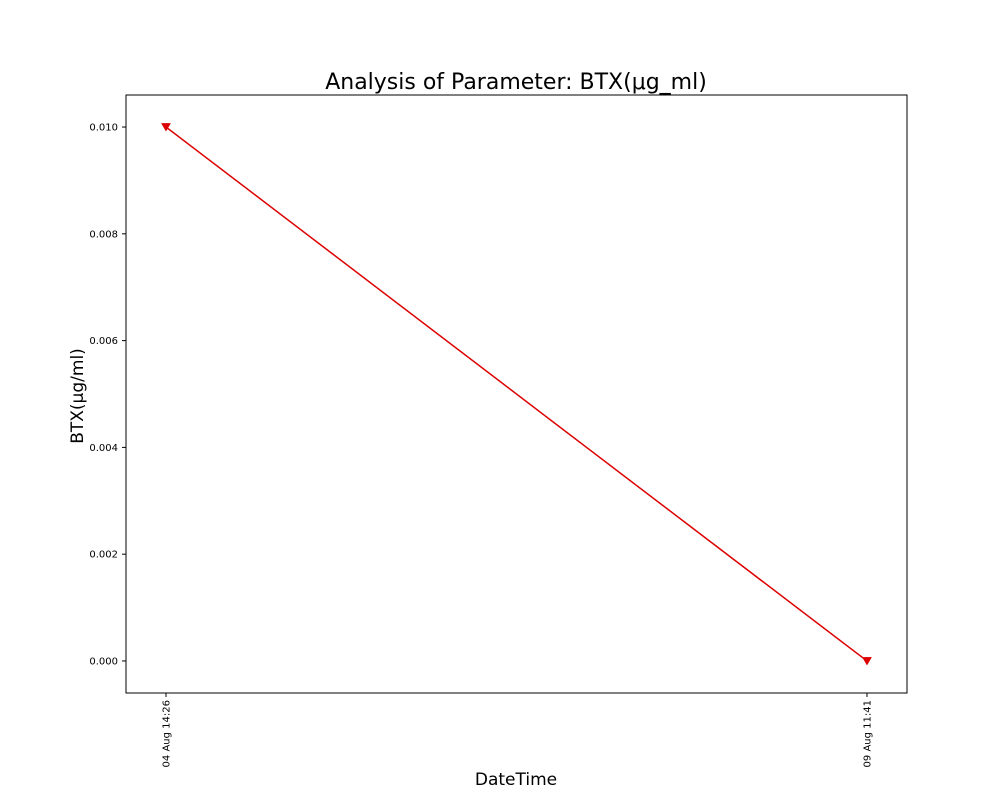 This screenshot has width=1008, height=792. What do you see at coordinates (103, 234) in the screenshot?
I see `y-tick-label: 0.008` at bounding box center [103, 234].